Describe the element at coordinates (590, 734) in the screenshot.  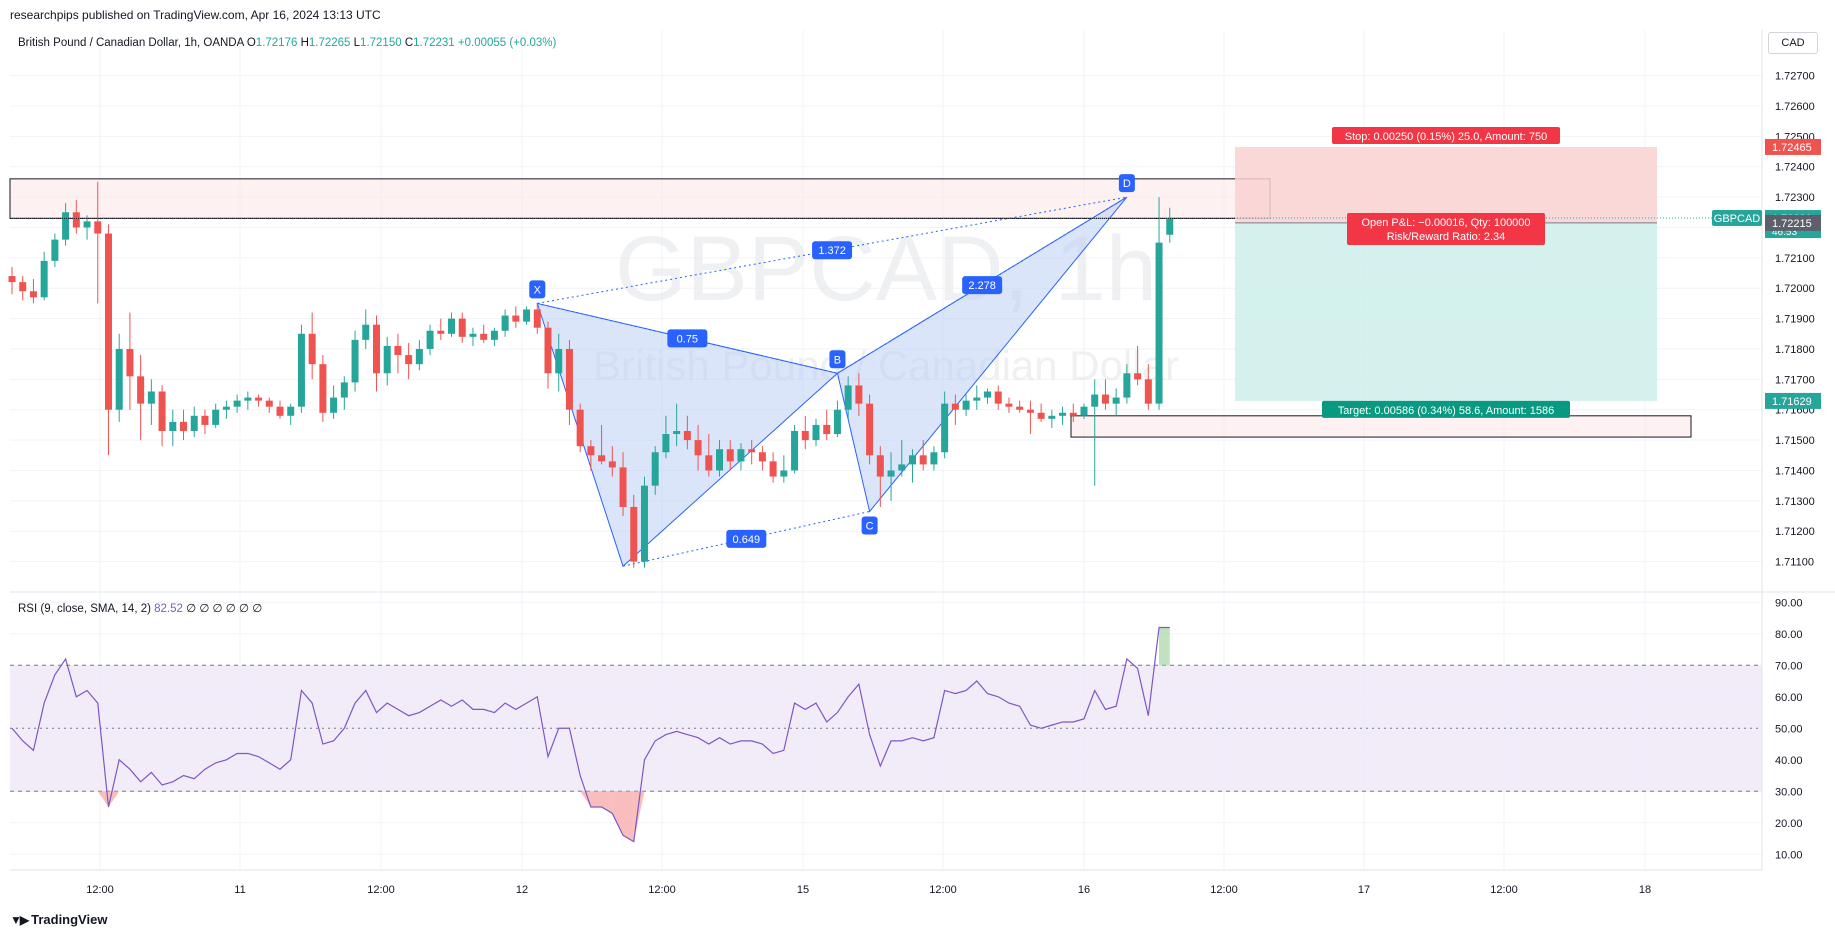
I see `rsi-line` at that location.